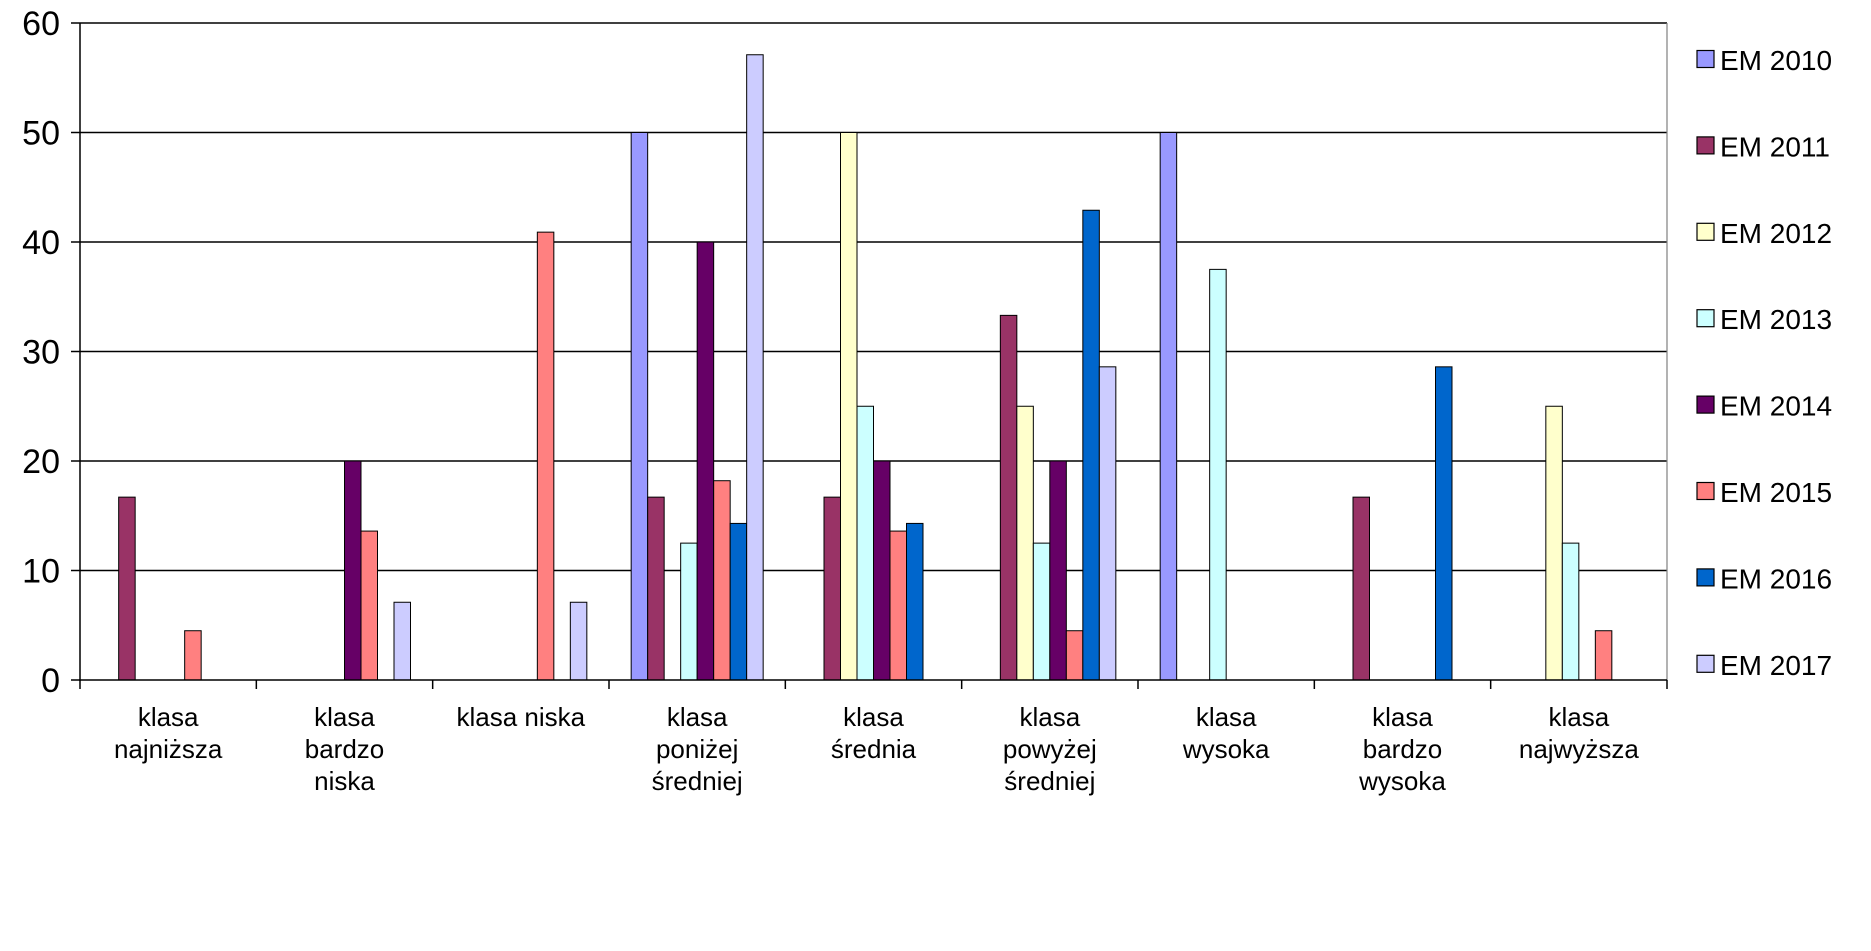 Image resolution: width=1871 pixels, height=951 pixels. I want to click on x-tick-label-line: powyżej, so click(1050, 749).